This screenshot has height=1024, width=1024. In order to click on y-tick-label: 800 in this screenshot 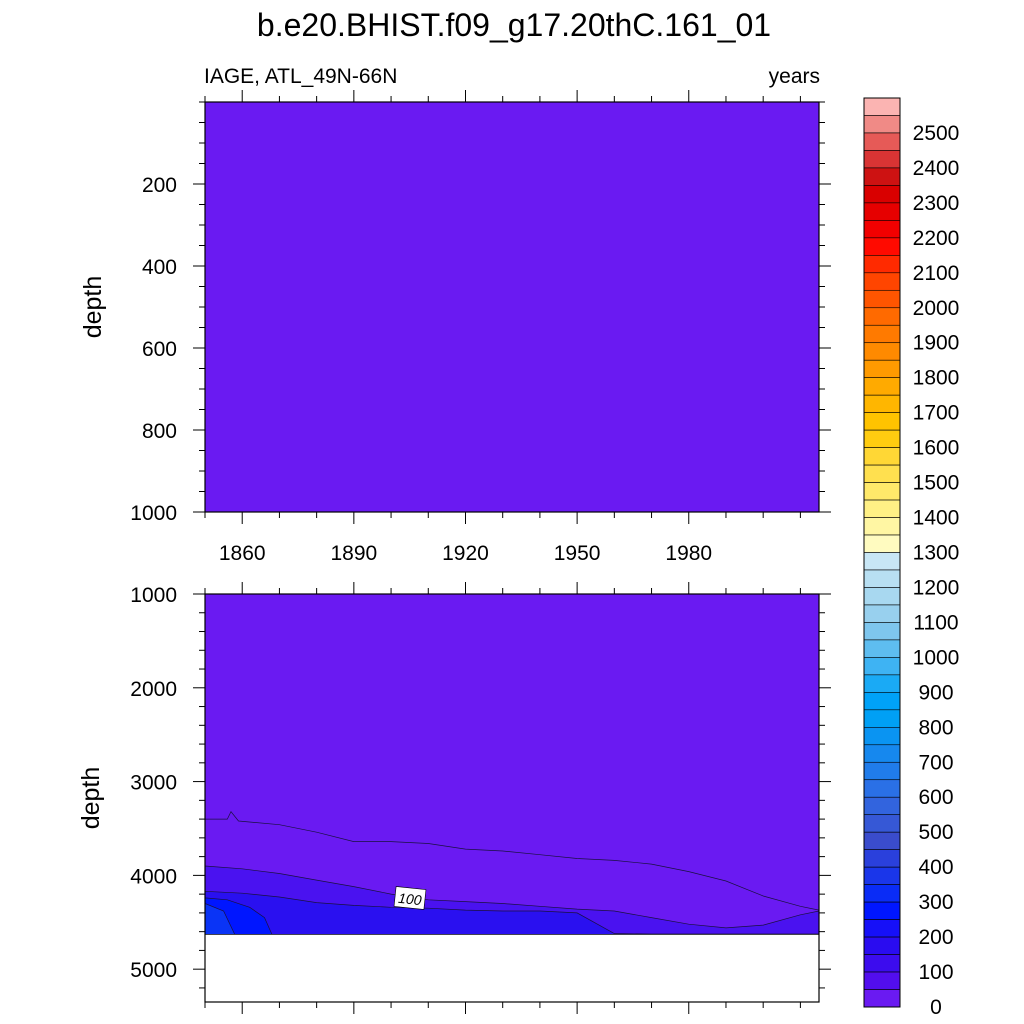, I will do `click(159, 431)`.